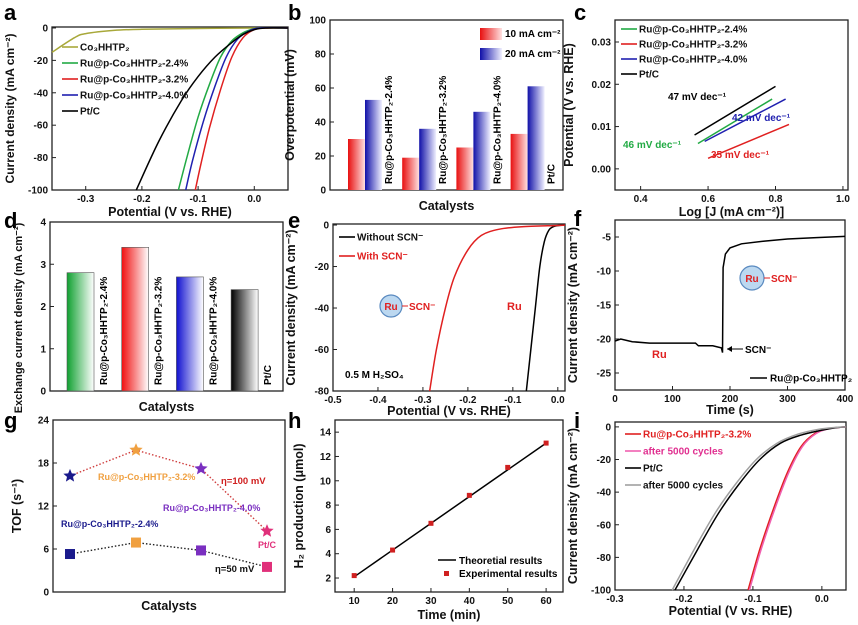 The height and width of the screenshot is (625, 858). I want to click on y-tick-label: 3, so click(43, 265).